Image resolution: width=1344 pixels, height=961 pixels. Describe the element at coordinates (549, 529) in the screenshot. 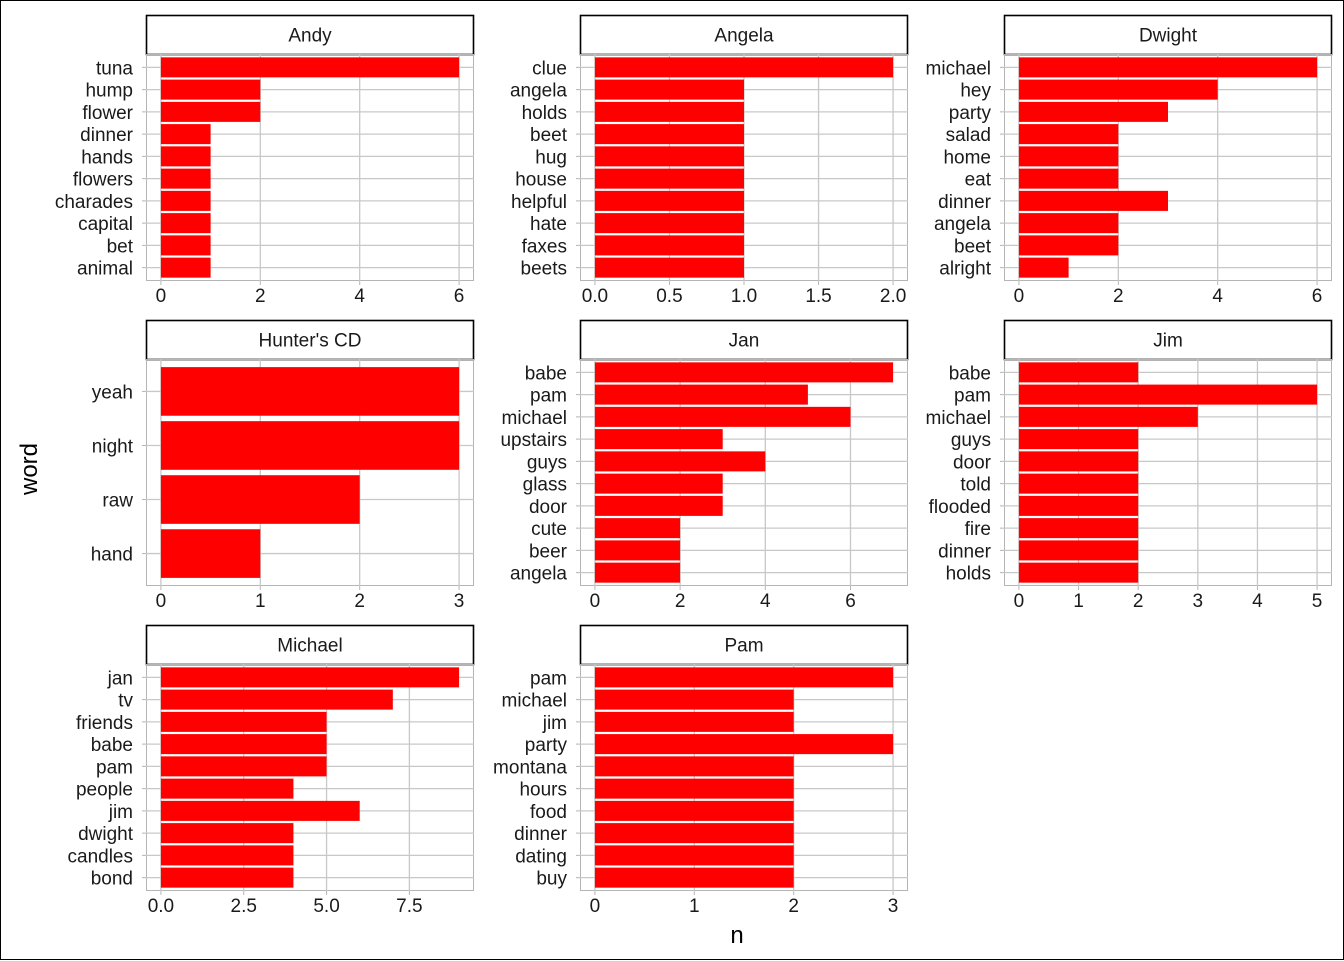

I see `y-tick-label: cute` at that location.